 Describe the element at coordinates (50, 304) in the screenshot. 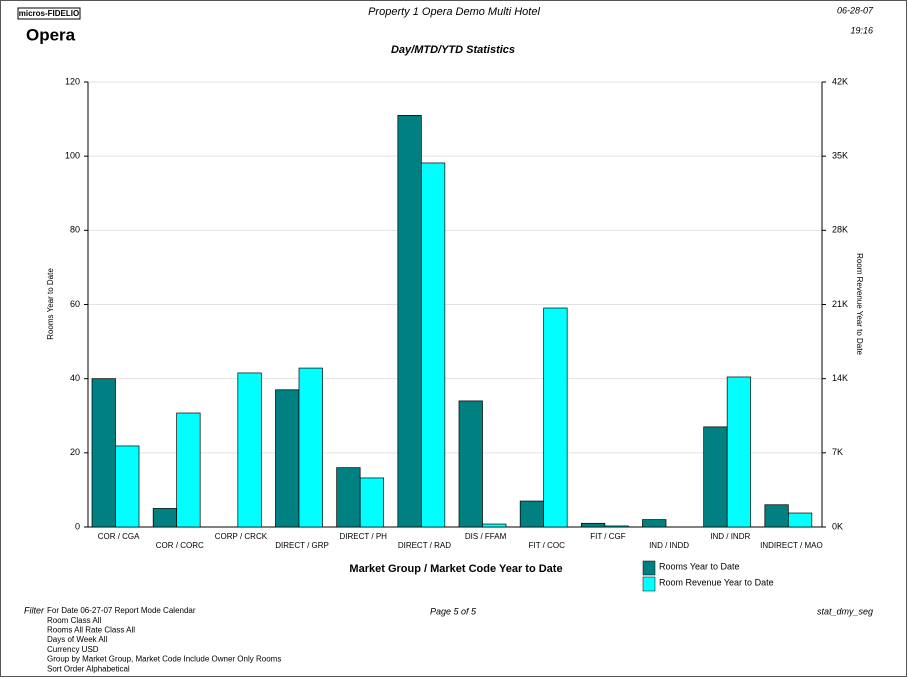

I see `y-axis-title: Rooms Year to Date` at that location.